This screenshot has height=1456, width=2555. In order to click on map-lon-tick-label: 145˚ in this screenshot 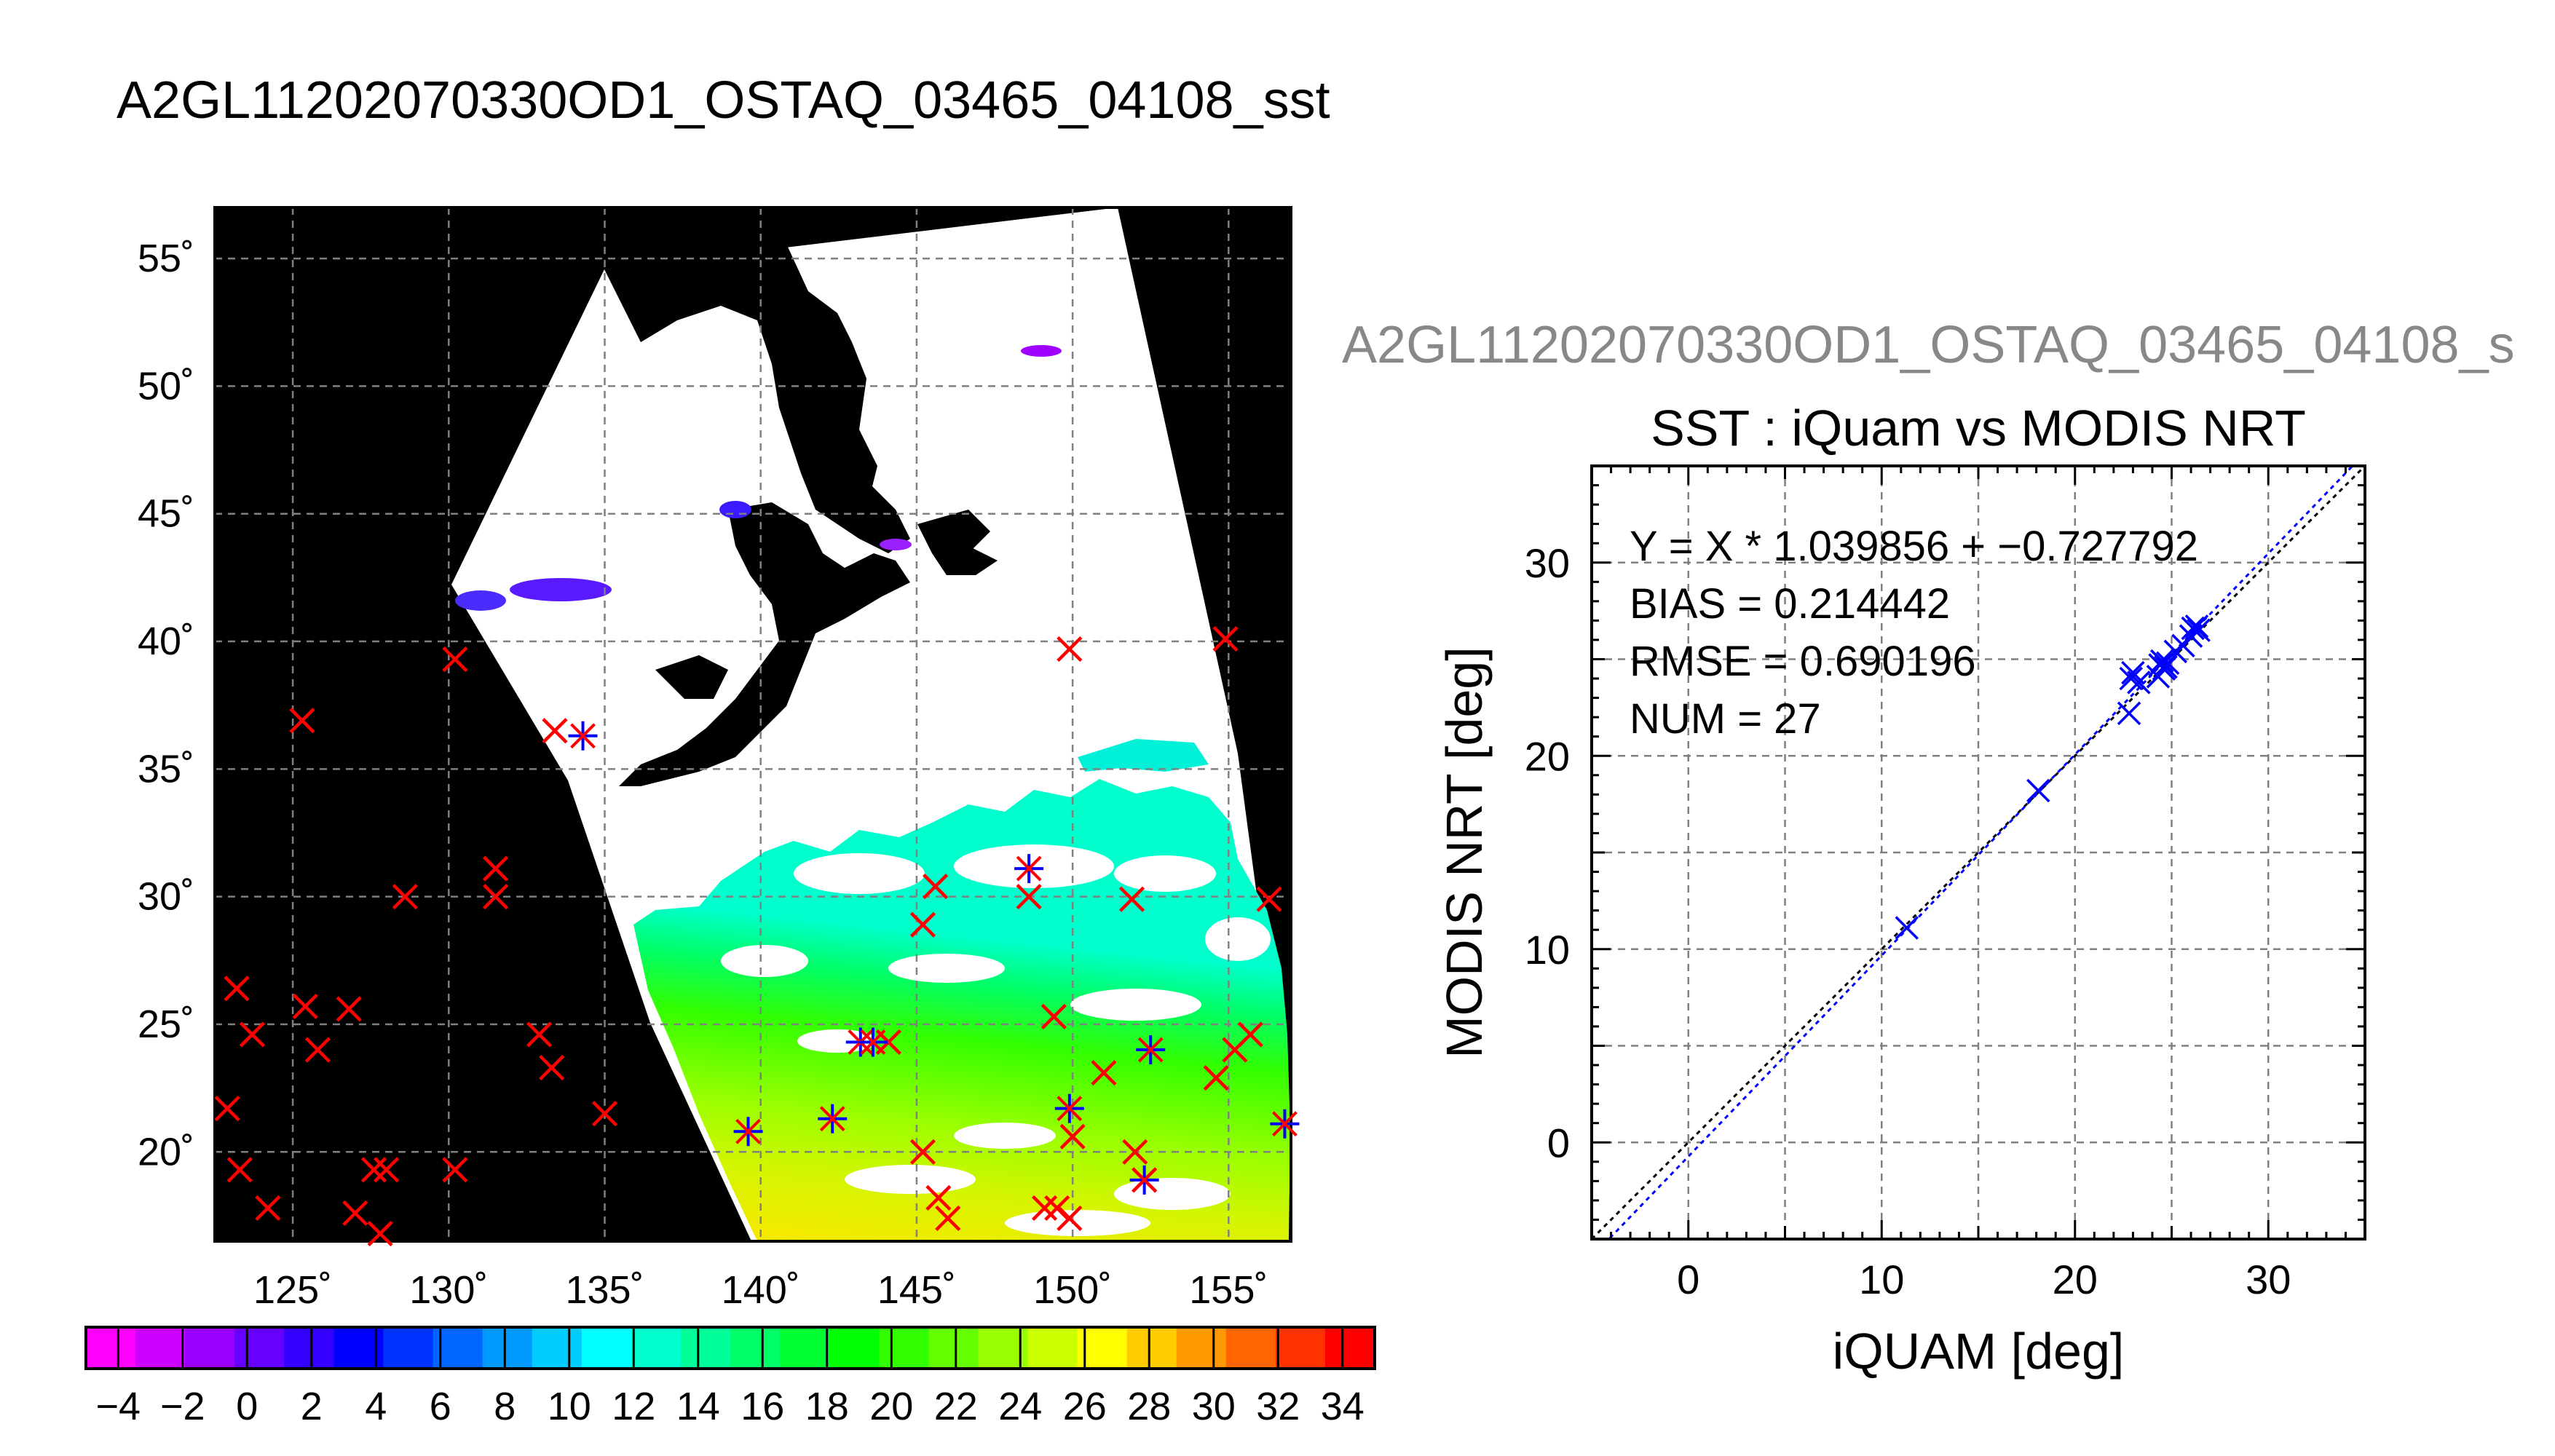, I will do `click(916, 1290)`.